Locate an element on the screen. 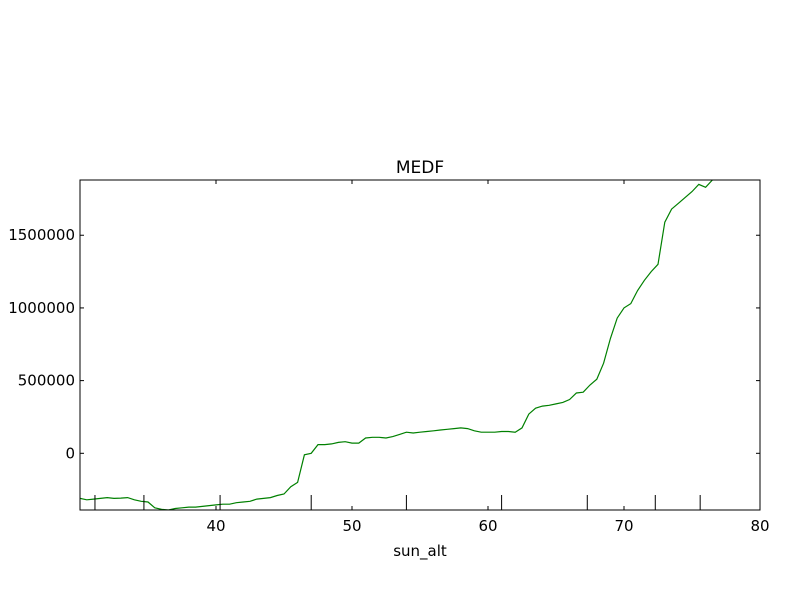 The image size is (800, 600). x-axis-label: sun_alt is located at coordinates (420, 551).